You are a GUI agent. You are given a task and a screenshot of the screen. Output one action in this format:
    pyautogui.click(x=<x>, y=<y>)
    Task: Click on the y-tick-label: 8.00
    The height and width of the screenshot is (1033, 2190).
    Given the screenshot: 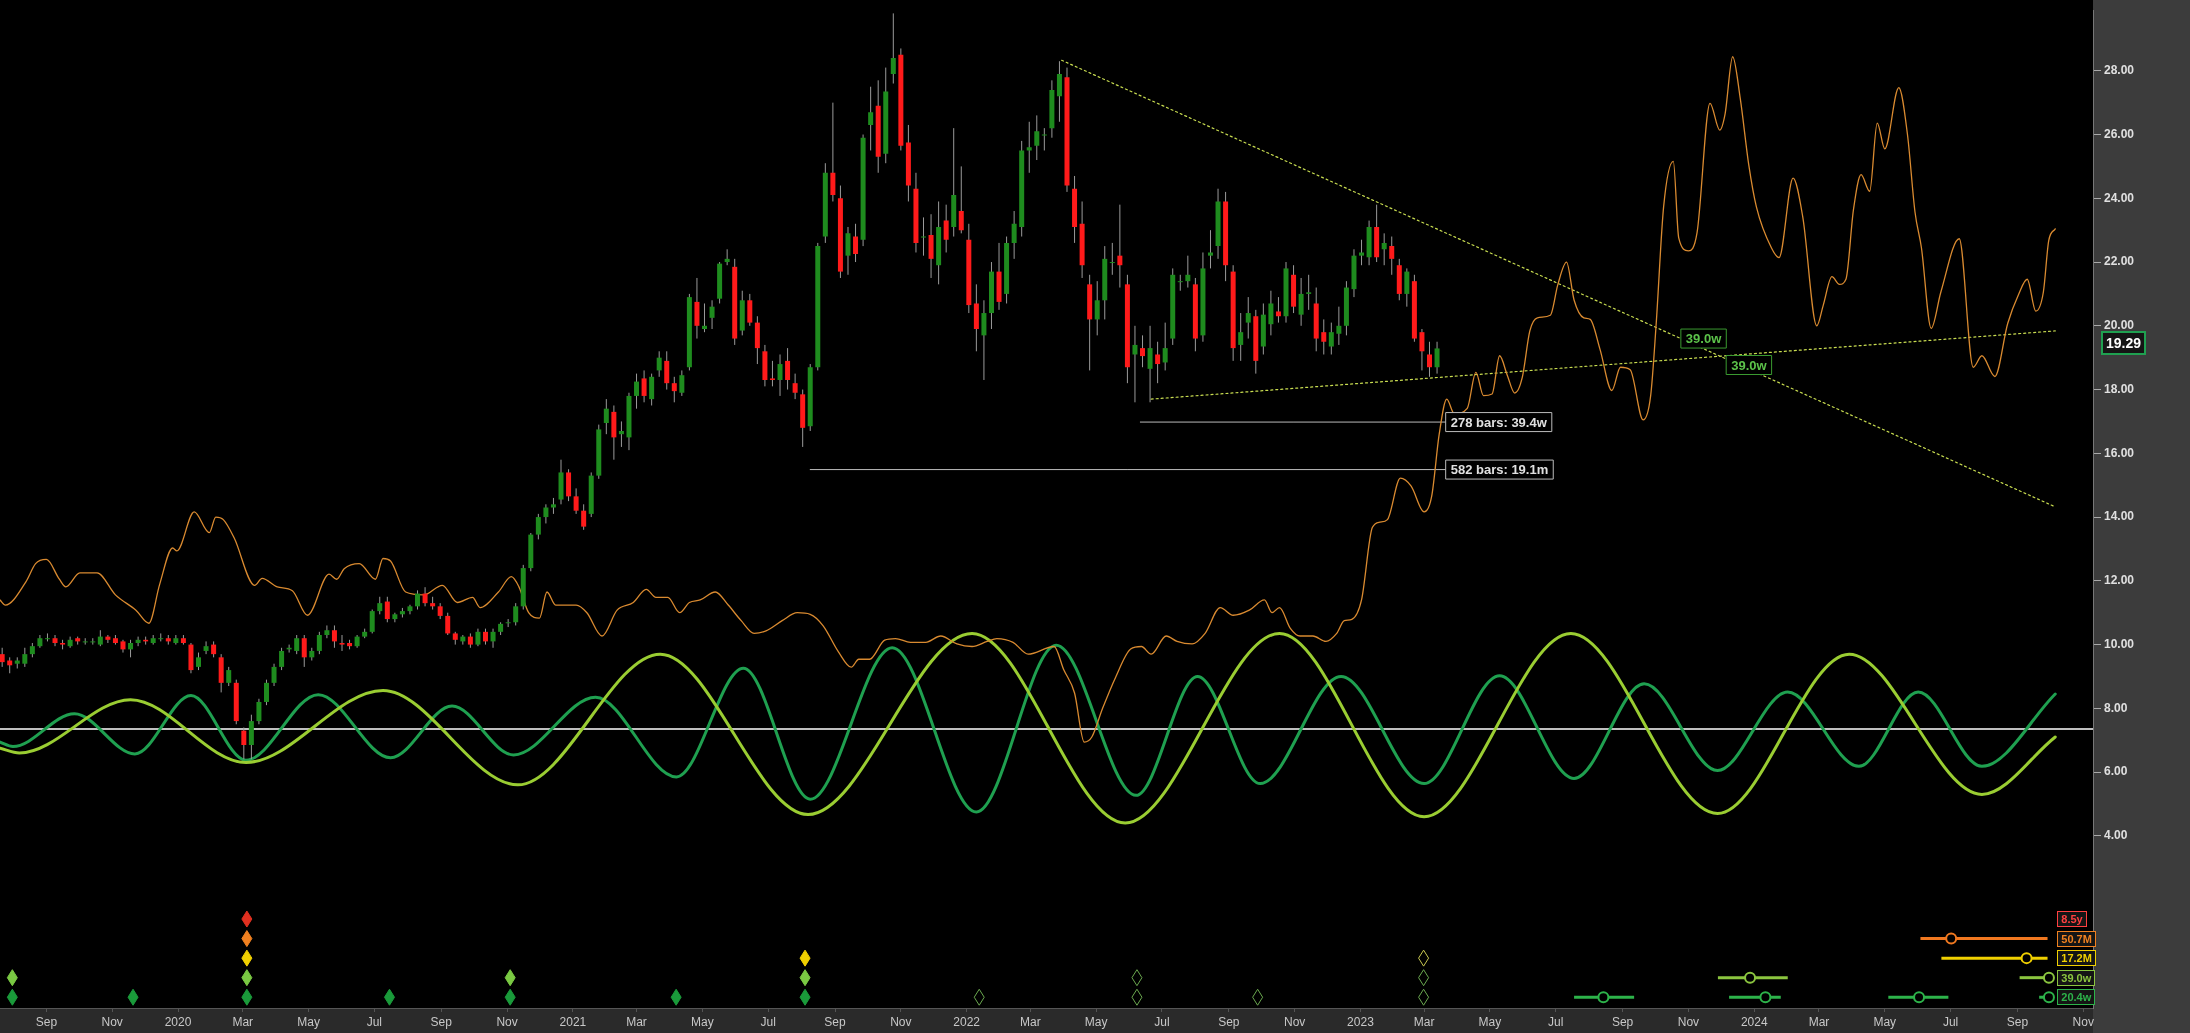 What is the action you would take?
    pyautogui.click(x=2116, y=707)
    